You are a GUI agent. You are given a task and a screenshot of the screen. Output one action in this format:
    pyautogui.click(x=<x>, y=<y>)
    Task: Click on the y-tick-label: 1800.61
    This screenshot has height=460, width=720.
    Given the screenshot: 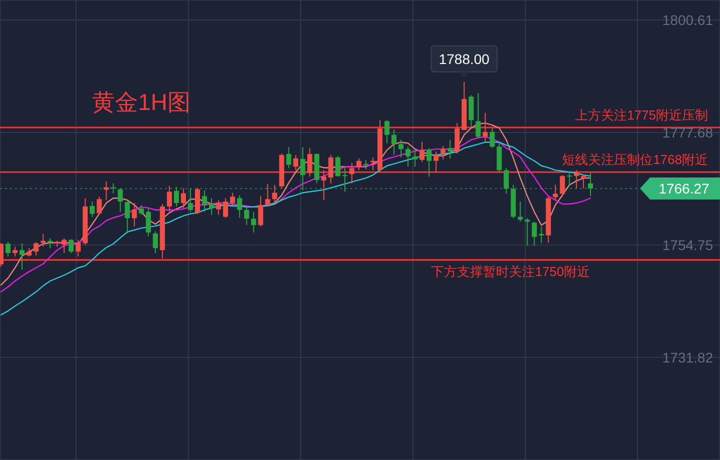 What is the action you would take?
    pyautogui.click(x=688, y=20)
    